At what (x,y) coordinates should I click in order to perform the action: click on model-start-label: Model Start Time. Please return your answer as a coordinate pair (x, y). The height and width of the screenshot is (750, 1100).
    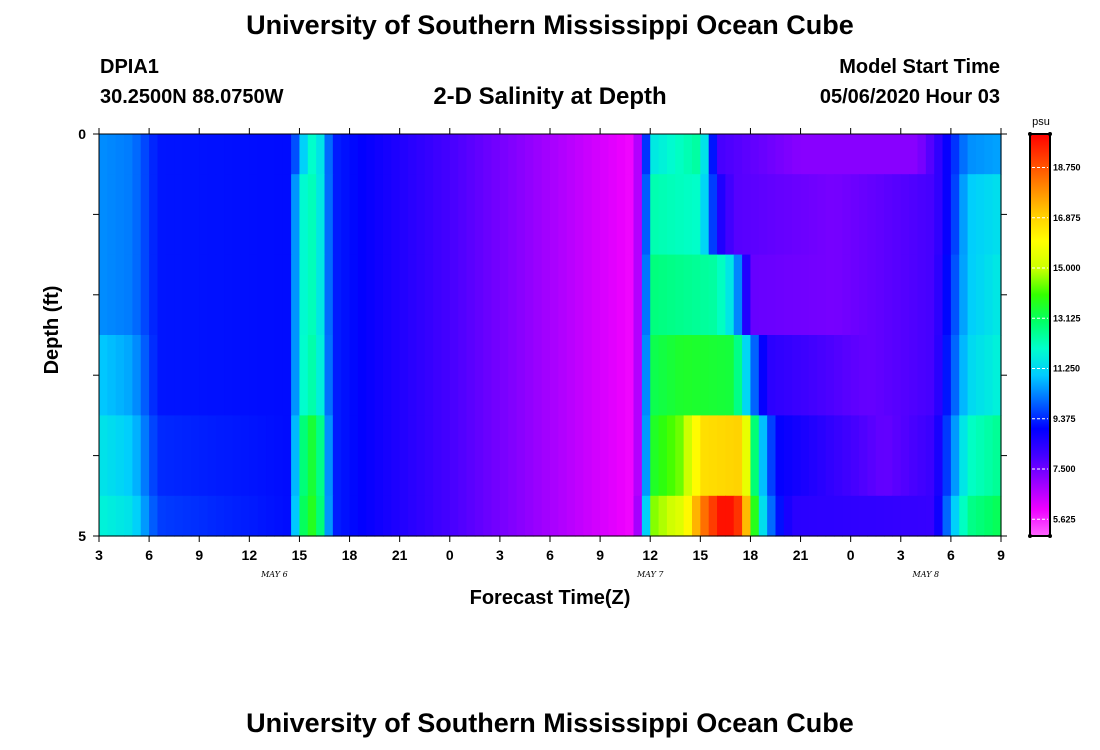
    Looking at the image, I should click on (919, 67).